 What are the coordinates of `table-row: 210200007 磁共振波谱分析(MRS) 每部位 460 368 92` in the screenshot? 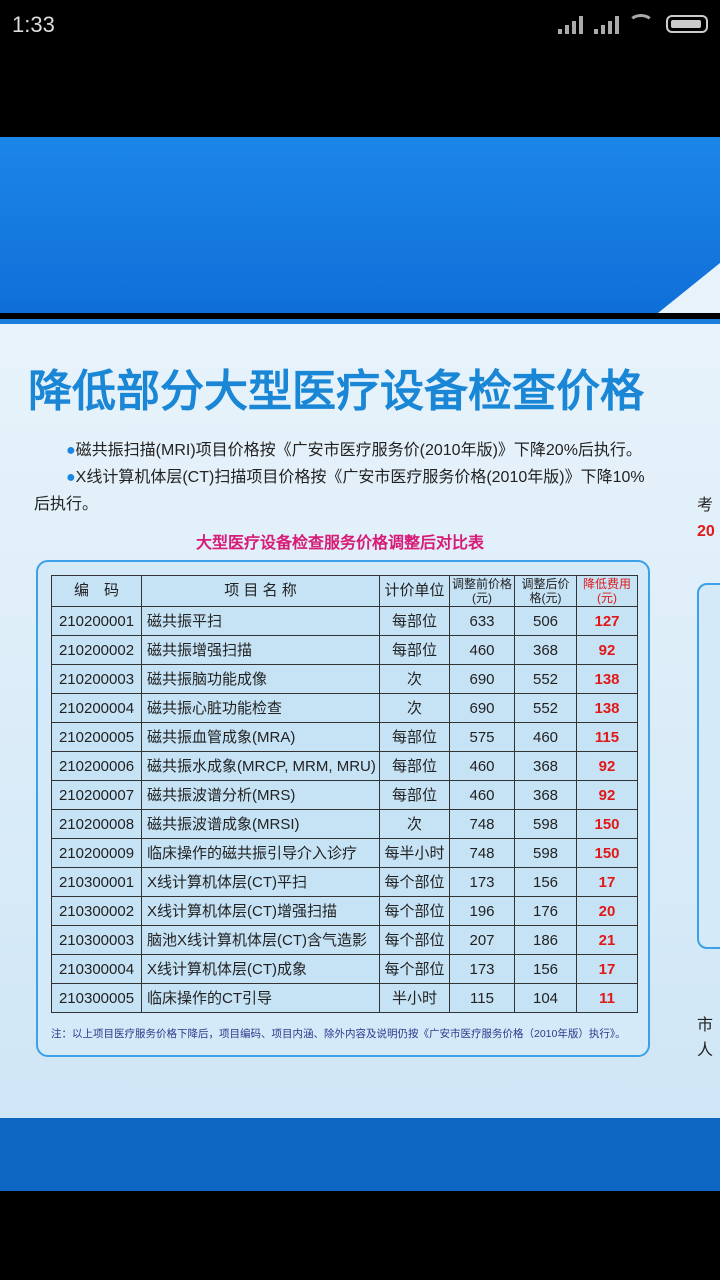 It's located at (344, 795).